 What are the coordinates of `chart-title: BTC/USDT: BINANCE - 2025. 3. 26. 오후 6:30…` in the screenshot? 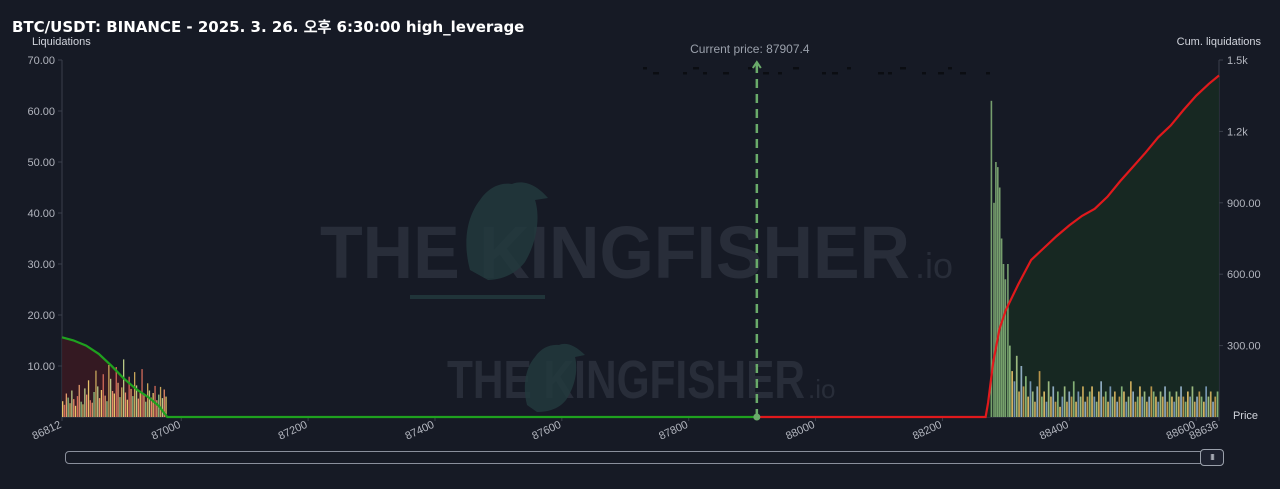 It's located at (268, 27).